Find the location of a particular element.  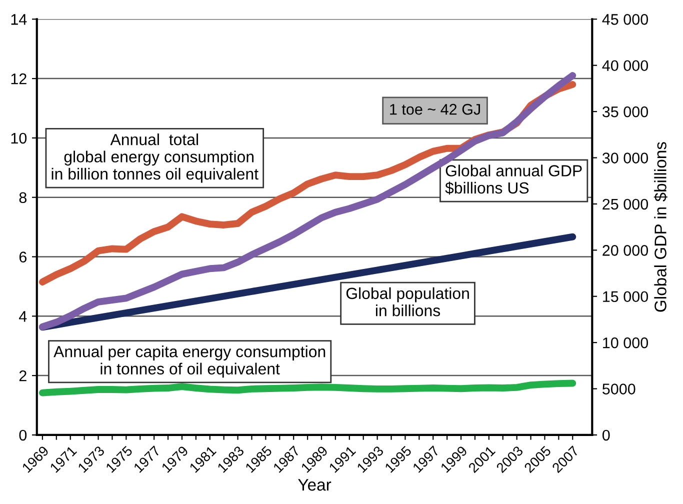

y2-tick-label: 25 000 is located at coordinates (625, 204).